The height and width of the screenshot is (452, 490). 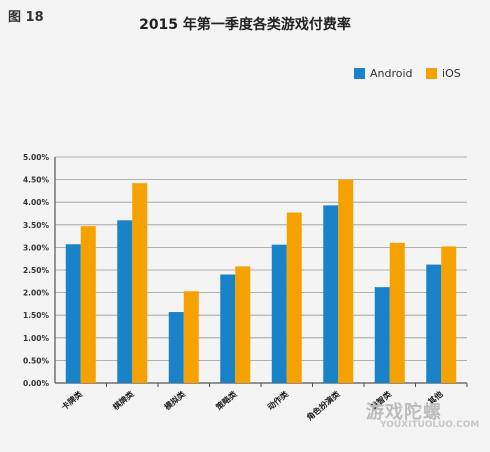 What do you see at coordinates (36, 338) in the screenshot?
I see `y-tick-label: 1.00%` at bounding box center [36, 338].